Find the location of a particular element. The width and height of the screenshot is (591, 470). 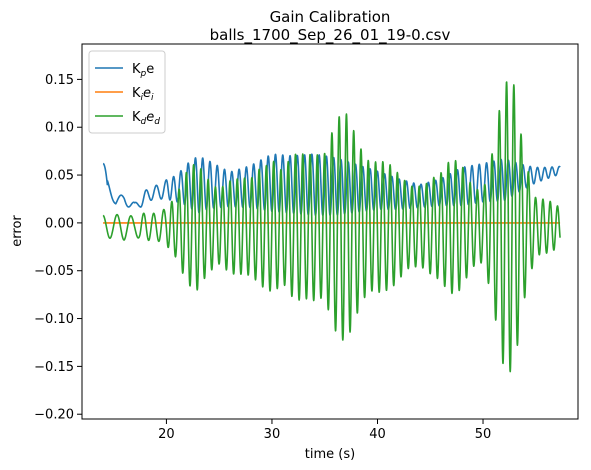

chart-title: Gain Calibration is located at coordinates (330, 17).